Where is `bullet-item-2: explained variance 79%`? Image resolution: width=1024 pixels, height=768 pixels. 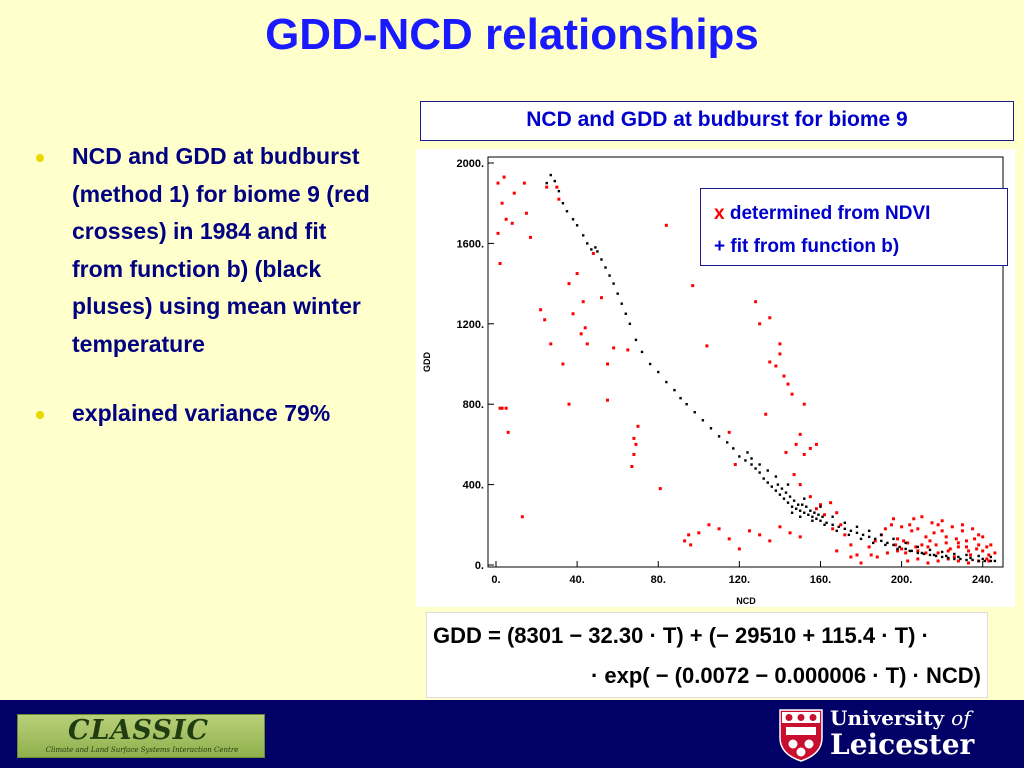
bullet-item-2: explained variance 79% is located at coordinates (200, 414).